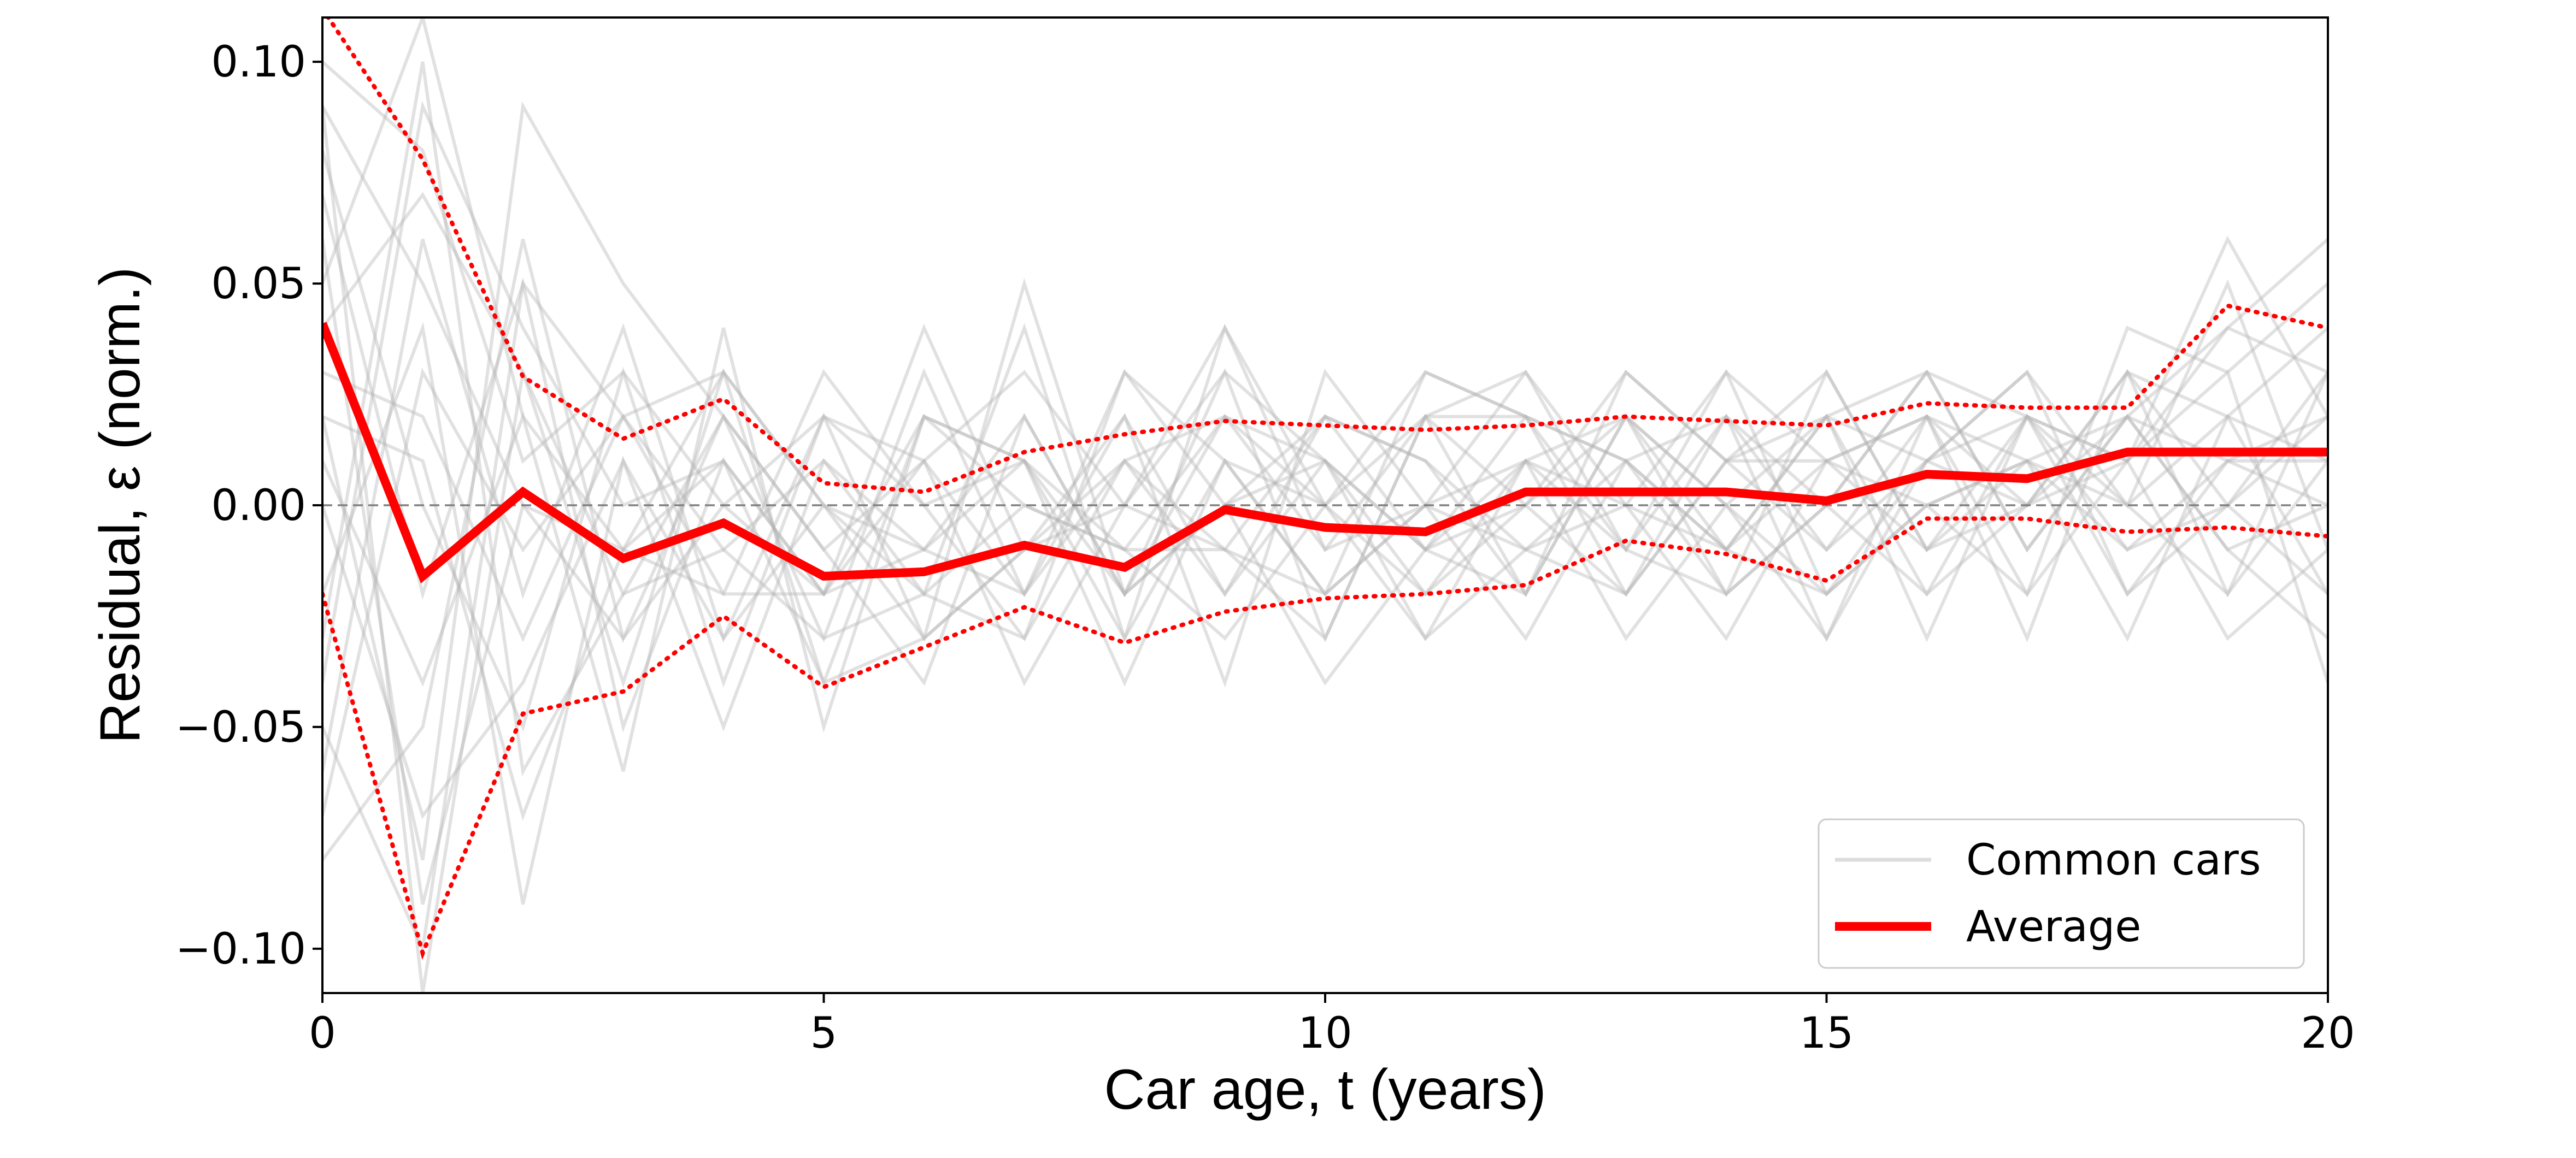 The height and width of the screenshot is (1158, 2576). Describe the element at coordinates (1325, 1089) in the screenshot. I see `x-axis-title: Car age, t (years)` at that location.